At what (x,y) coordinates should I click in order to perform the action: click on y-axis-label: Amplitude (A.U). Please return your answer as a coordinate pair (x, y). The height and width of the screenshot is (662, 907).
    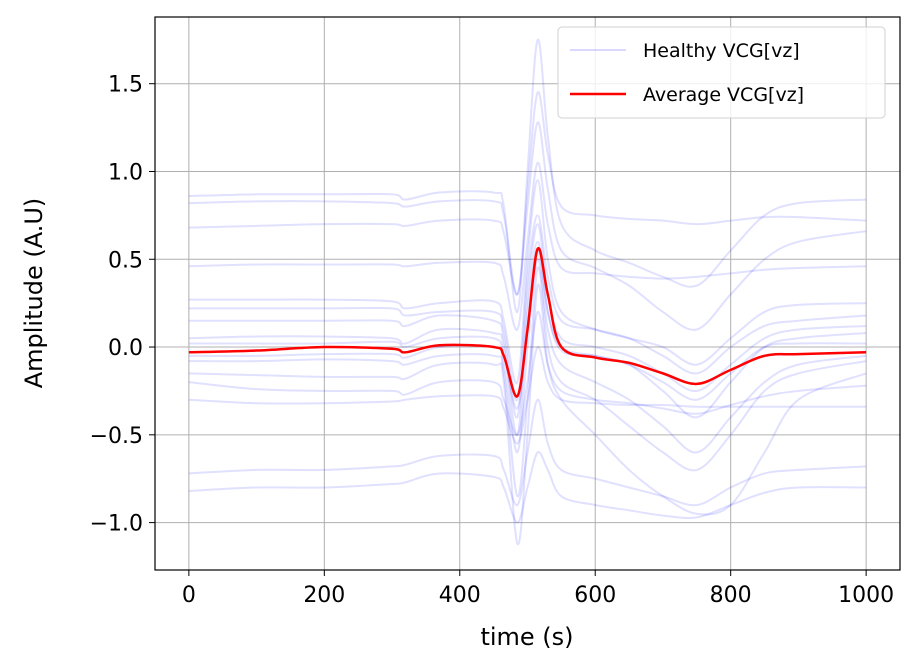
    Looking at the image, I should click on (34, 293).